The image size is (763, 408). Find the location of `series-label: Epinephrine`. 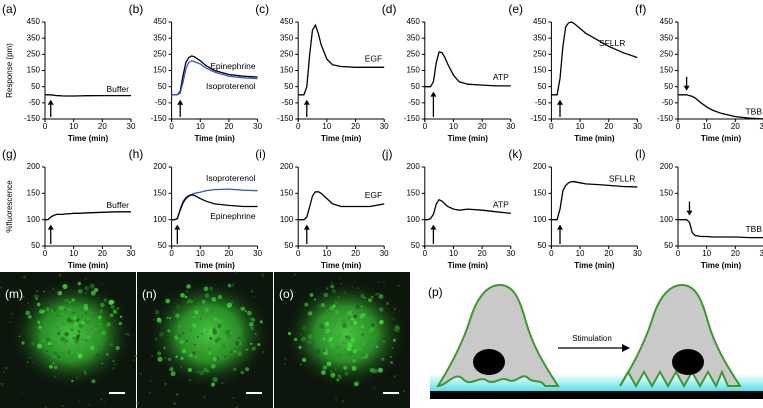

series-label: Epinephrine is located at coordinates (233, 216).